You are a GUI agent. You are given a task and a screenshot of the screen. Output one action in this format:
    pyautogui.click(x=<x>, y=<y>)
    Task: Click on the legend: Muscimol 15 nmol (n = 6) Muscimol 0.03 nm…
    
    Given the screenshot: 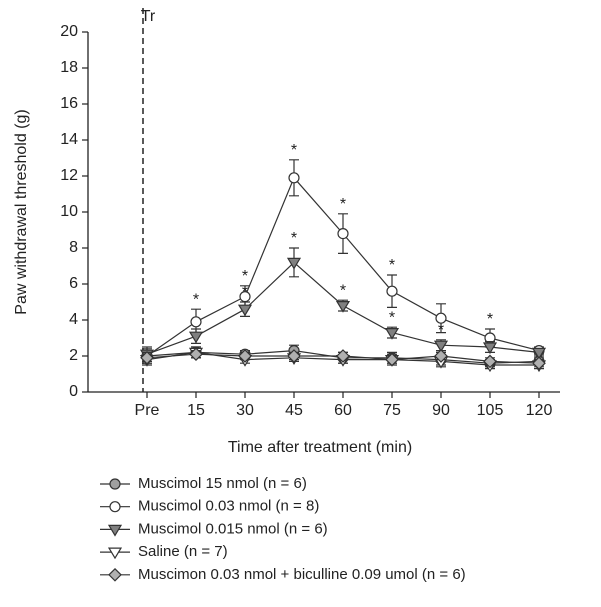 What is the action you would take?
    pyautogui.click(x=283, y=529)
    